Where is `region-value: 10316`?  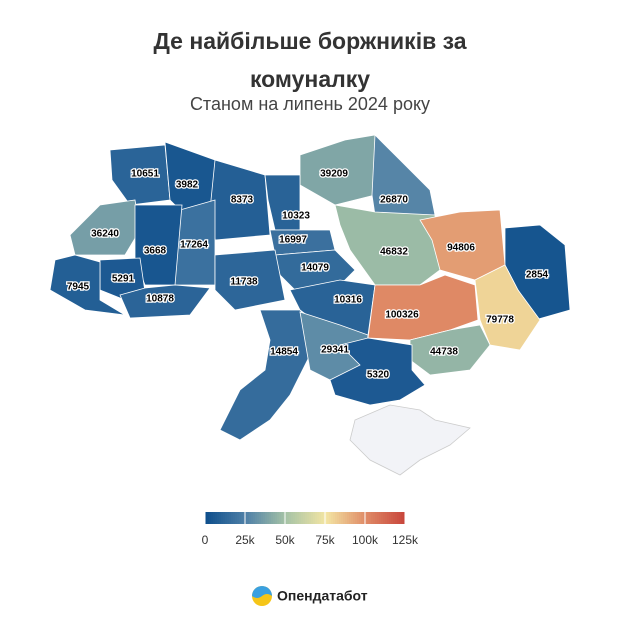
region-value: 10316 is located at coordinates (348, 300).